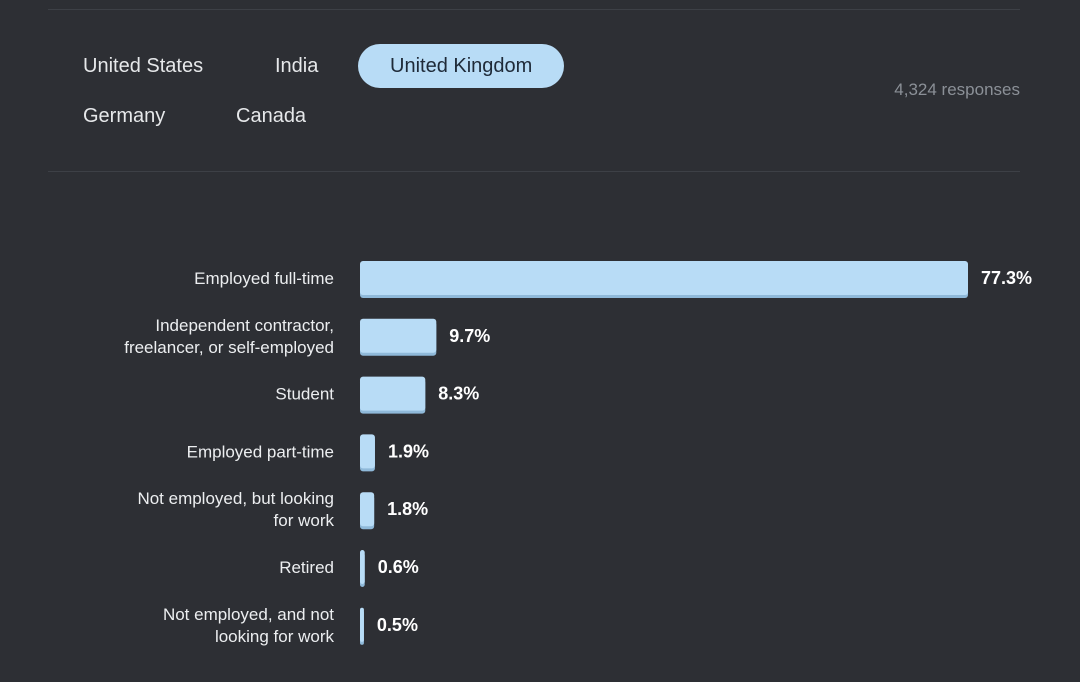  What do you see at coordinates (458, 394) in the screenshot?
I see `bar-value-label: 8.3%` at bounding box center [458, 394].